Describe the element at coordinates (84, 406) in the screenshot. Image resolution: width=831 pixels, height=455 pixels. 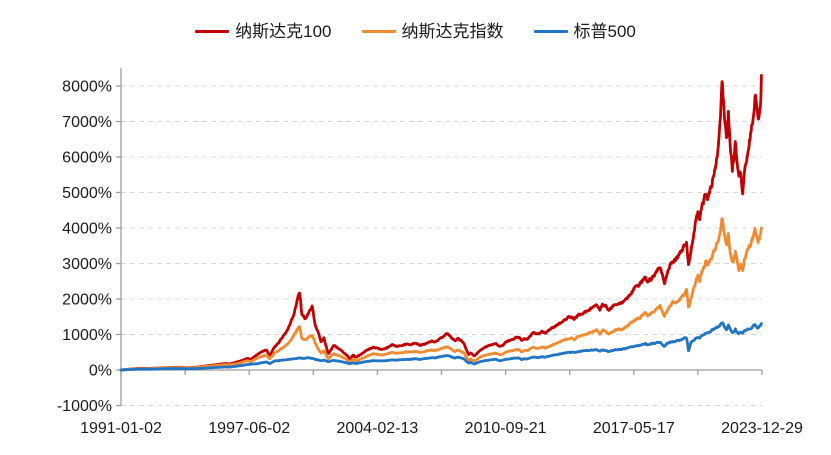
I see `y-tick-label: -1000%` at that location.